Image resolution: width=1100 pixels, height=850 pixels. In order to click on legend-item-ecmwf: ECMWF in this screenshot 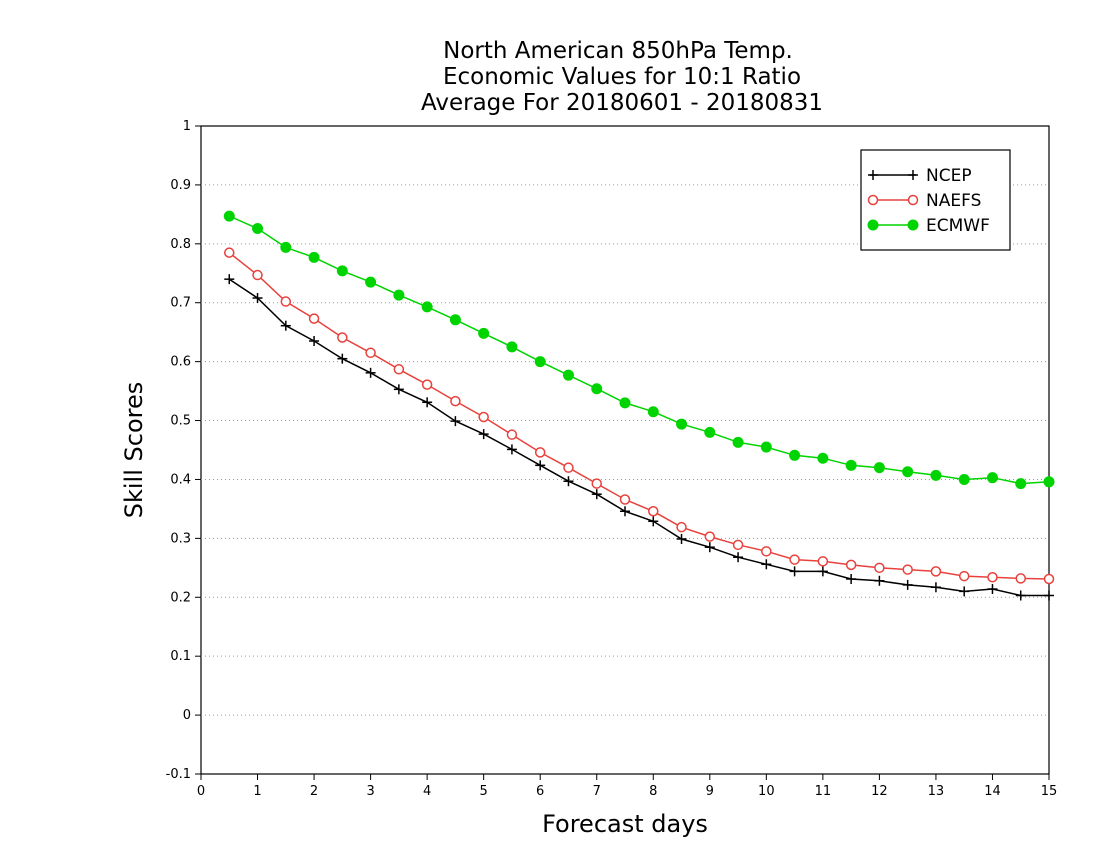, I will do `click(928, 226)`.